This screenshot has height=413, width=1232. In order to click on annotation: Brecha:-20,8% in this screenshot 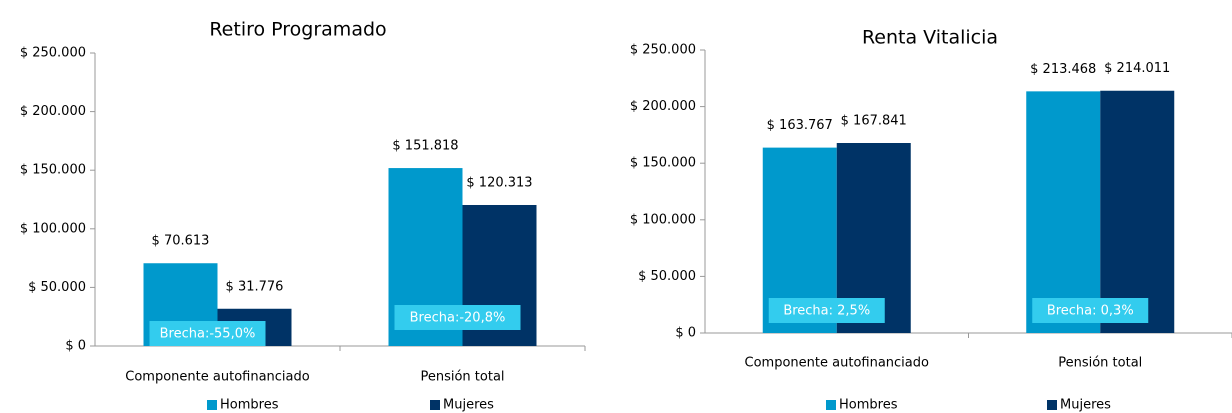, I will do `click(458, 318)`.